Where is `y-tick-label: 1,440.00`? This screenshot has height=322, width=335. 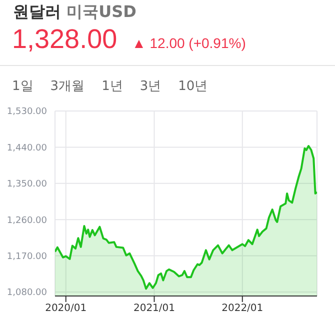
y-tick-label: 1,440.00 is located at coordinates (27, 148).